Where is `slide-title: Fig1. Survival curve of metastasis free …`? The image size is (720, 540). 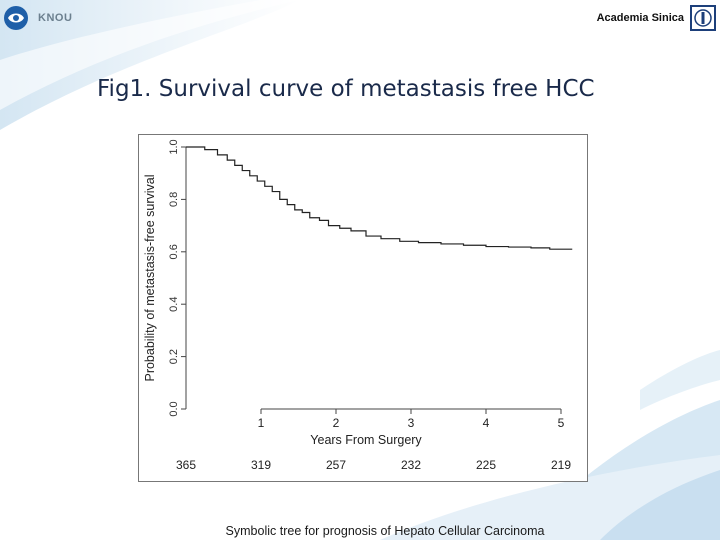
slide-title: Fig1. Survival curve of metastasis free … is located at coordinates (346, 89).